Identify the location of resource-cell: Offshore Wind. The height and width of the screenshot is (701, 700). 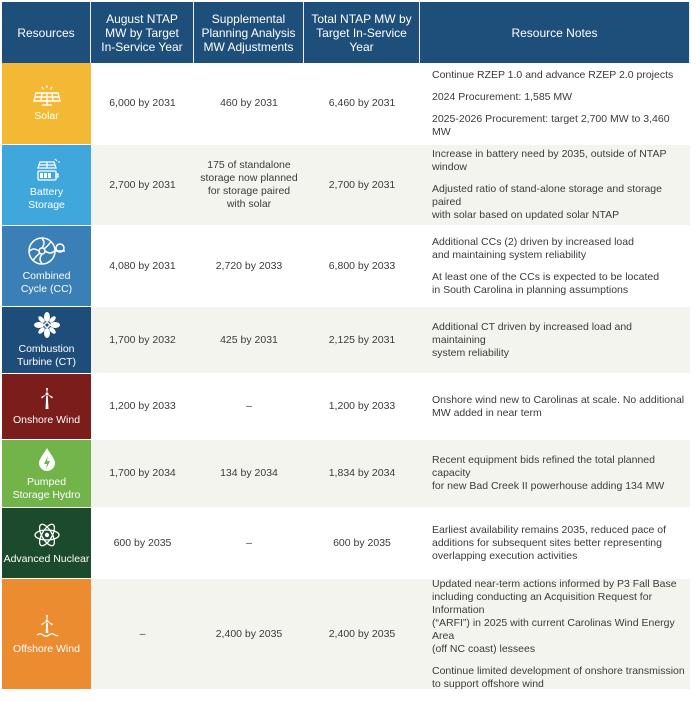
(46, 634).